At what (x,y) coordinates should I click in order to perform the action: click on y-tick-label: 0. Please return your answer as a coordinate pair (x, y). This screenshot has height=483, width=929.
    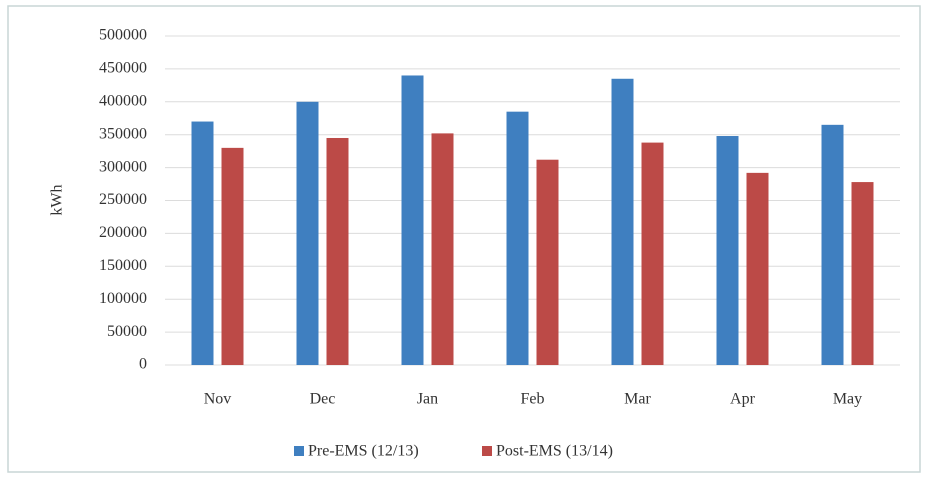
    Looking at the image, I should click on (143, 364).